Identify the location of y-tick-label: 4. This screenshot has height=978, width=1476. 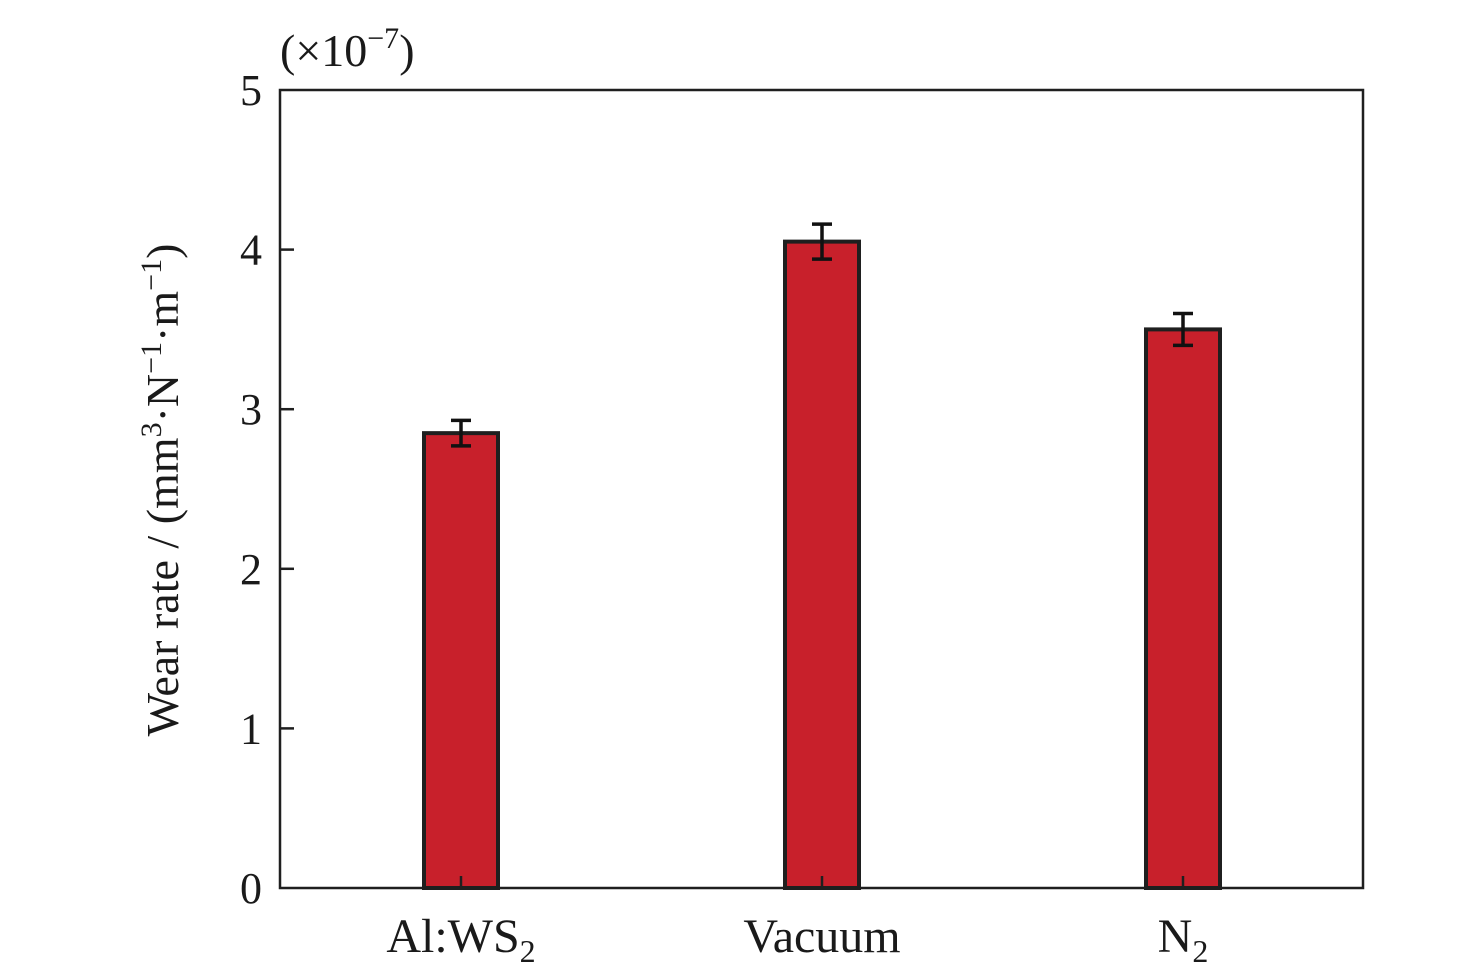
(251, 250).